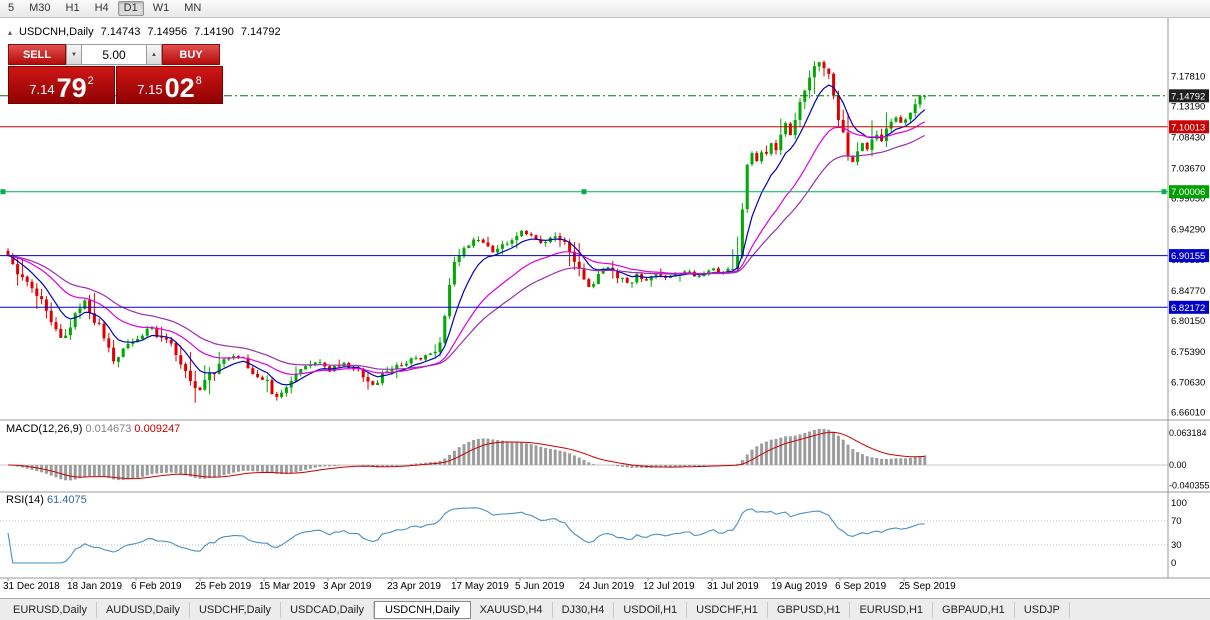  What do you see at coordinates (161, 8) in the screenshot?
I see `timeframe-button-w1: W1` at bounding box center [161, 8].